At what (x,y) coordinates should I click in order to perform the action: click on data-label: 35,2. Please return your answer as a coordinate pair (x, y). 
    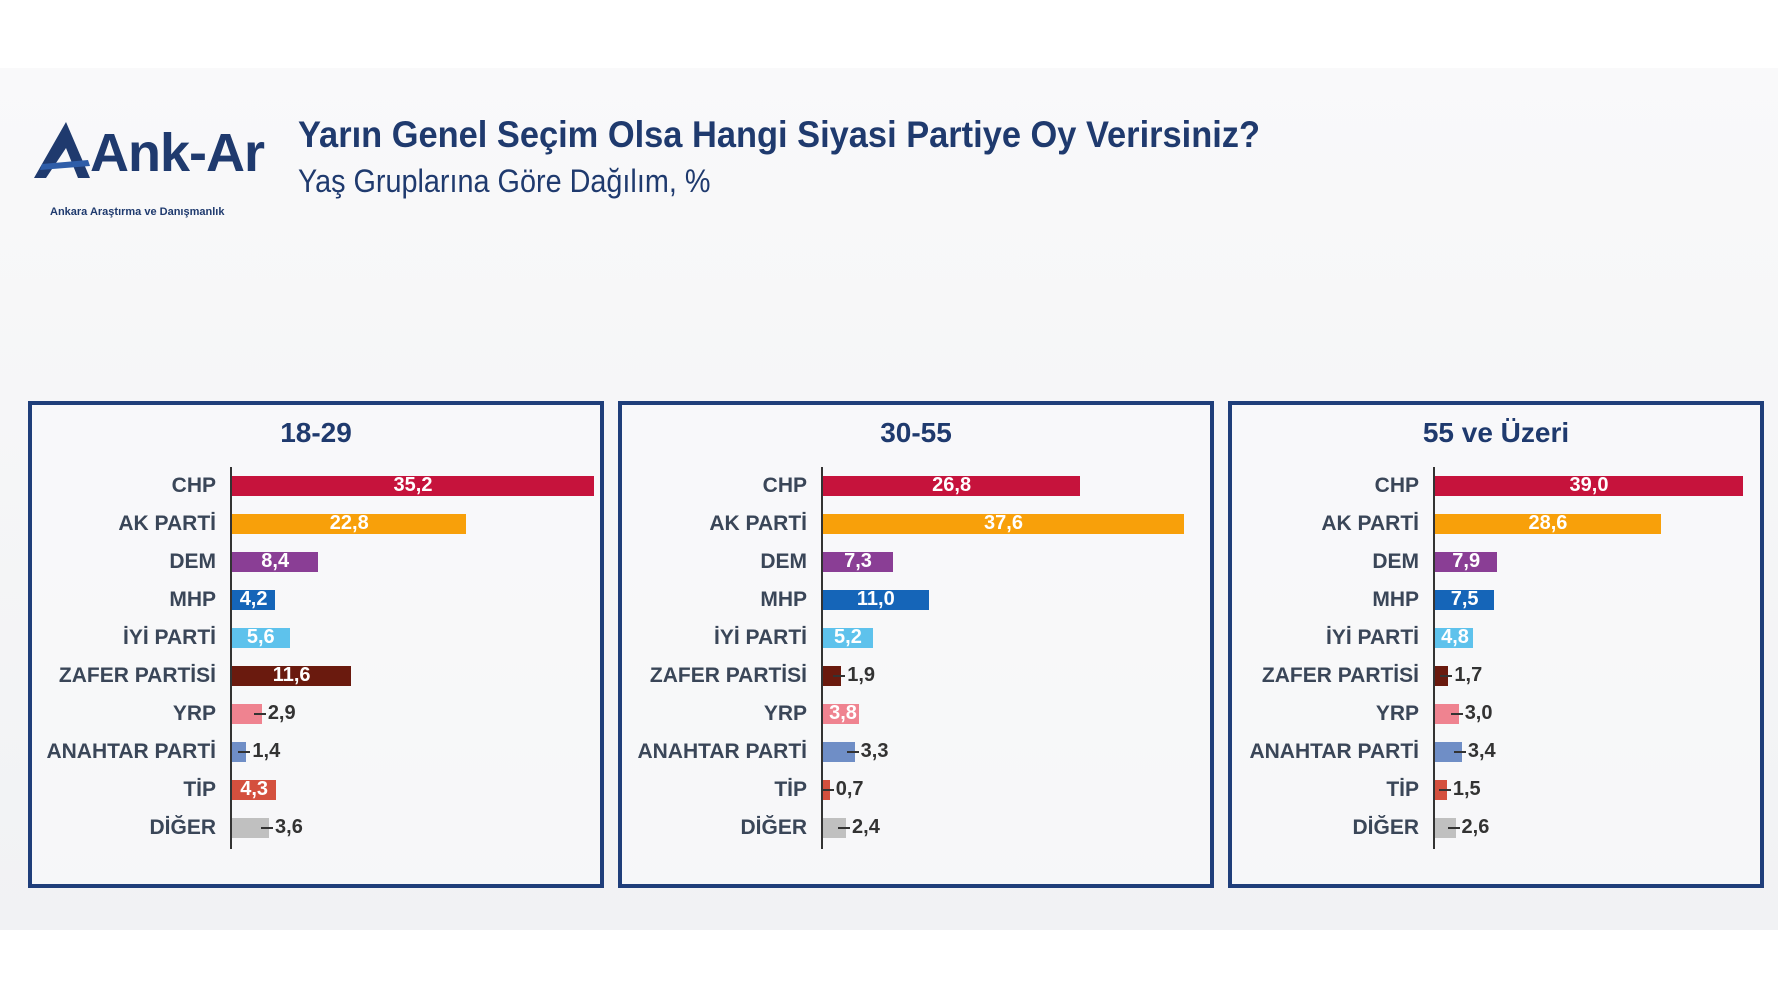
    Looking at the image, I should click on (413, 485).